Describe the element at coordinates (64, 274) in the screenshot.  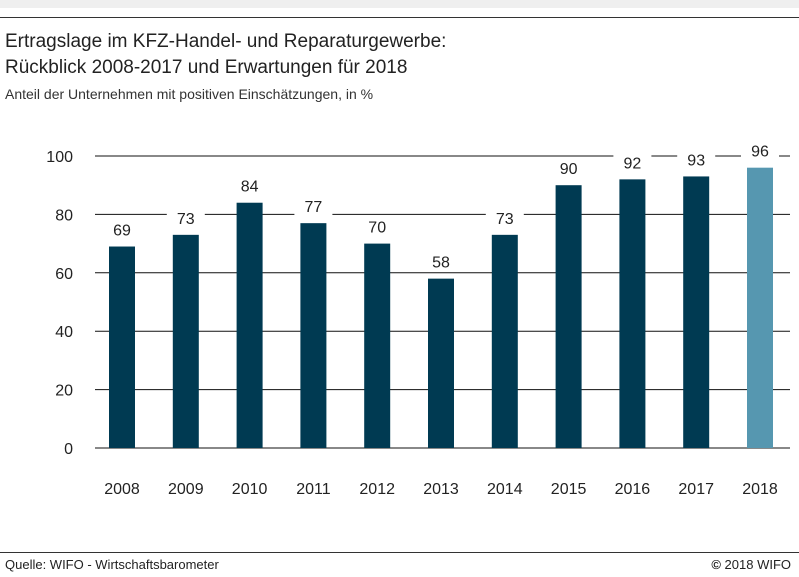
I see `y-tick-label: 60` at that location.